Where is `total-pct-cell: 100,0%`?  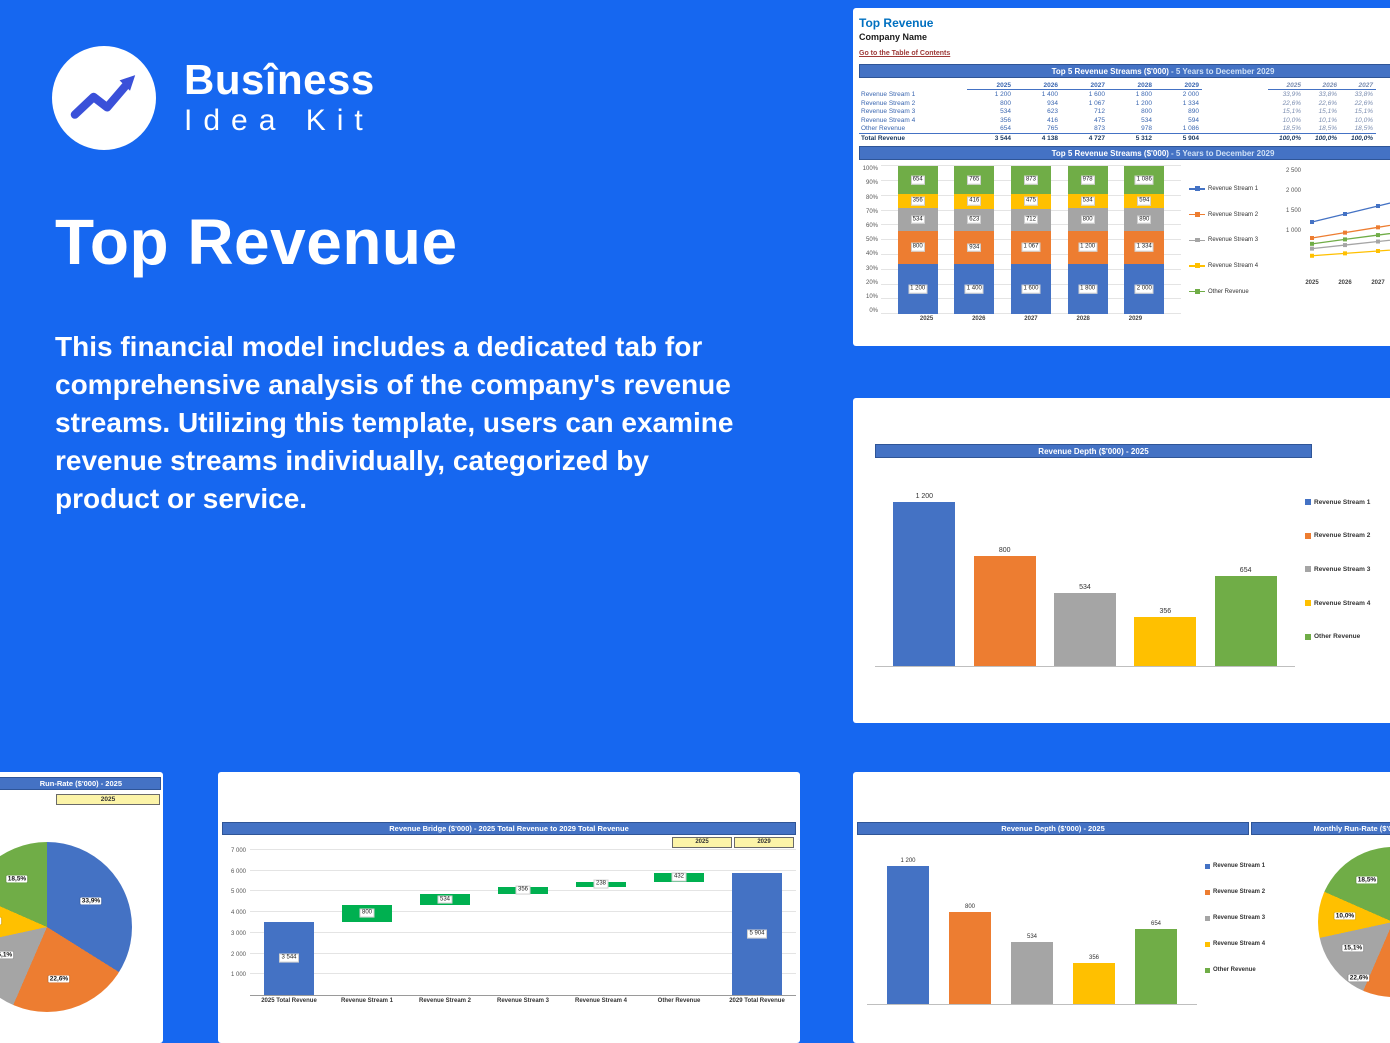
total-pct-cell: 100,0% is located at coordinates (1358, 137).